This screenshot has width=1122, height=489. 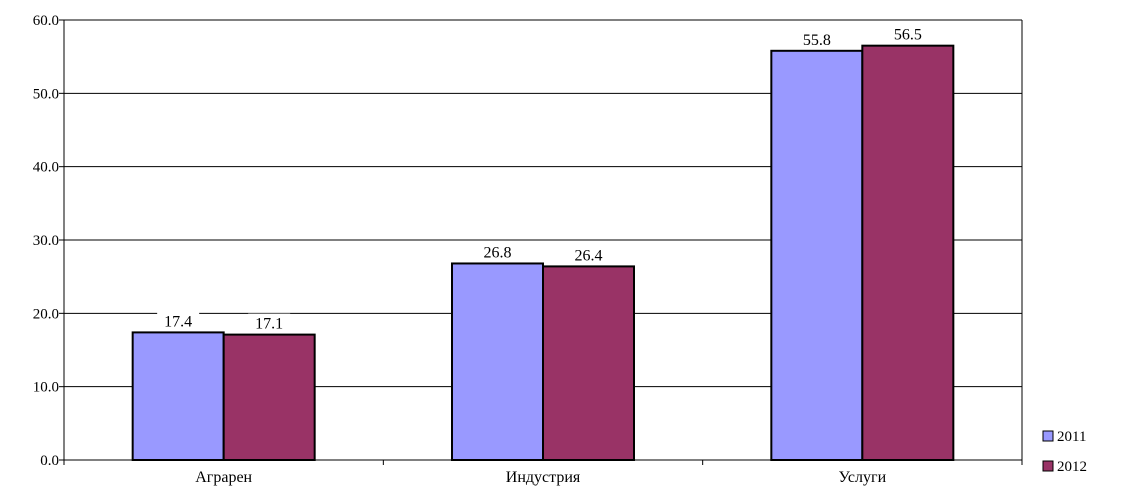 I want to click on y-tick-label: 0.0, so click(x=49, y=461).